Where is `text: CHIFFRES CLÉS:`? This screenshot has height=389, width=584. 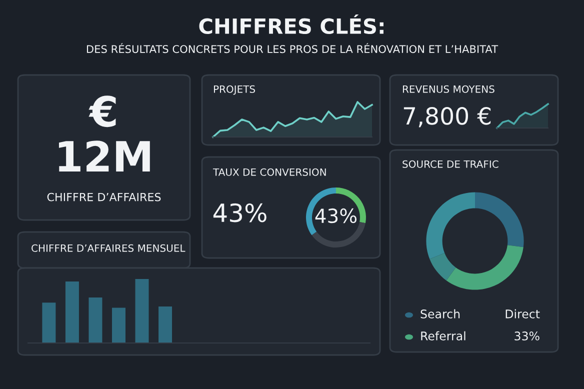 text: CHIFFRES CLÉS: is located at coordinates (291, 24).